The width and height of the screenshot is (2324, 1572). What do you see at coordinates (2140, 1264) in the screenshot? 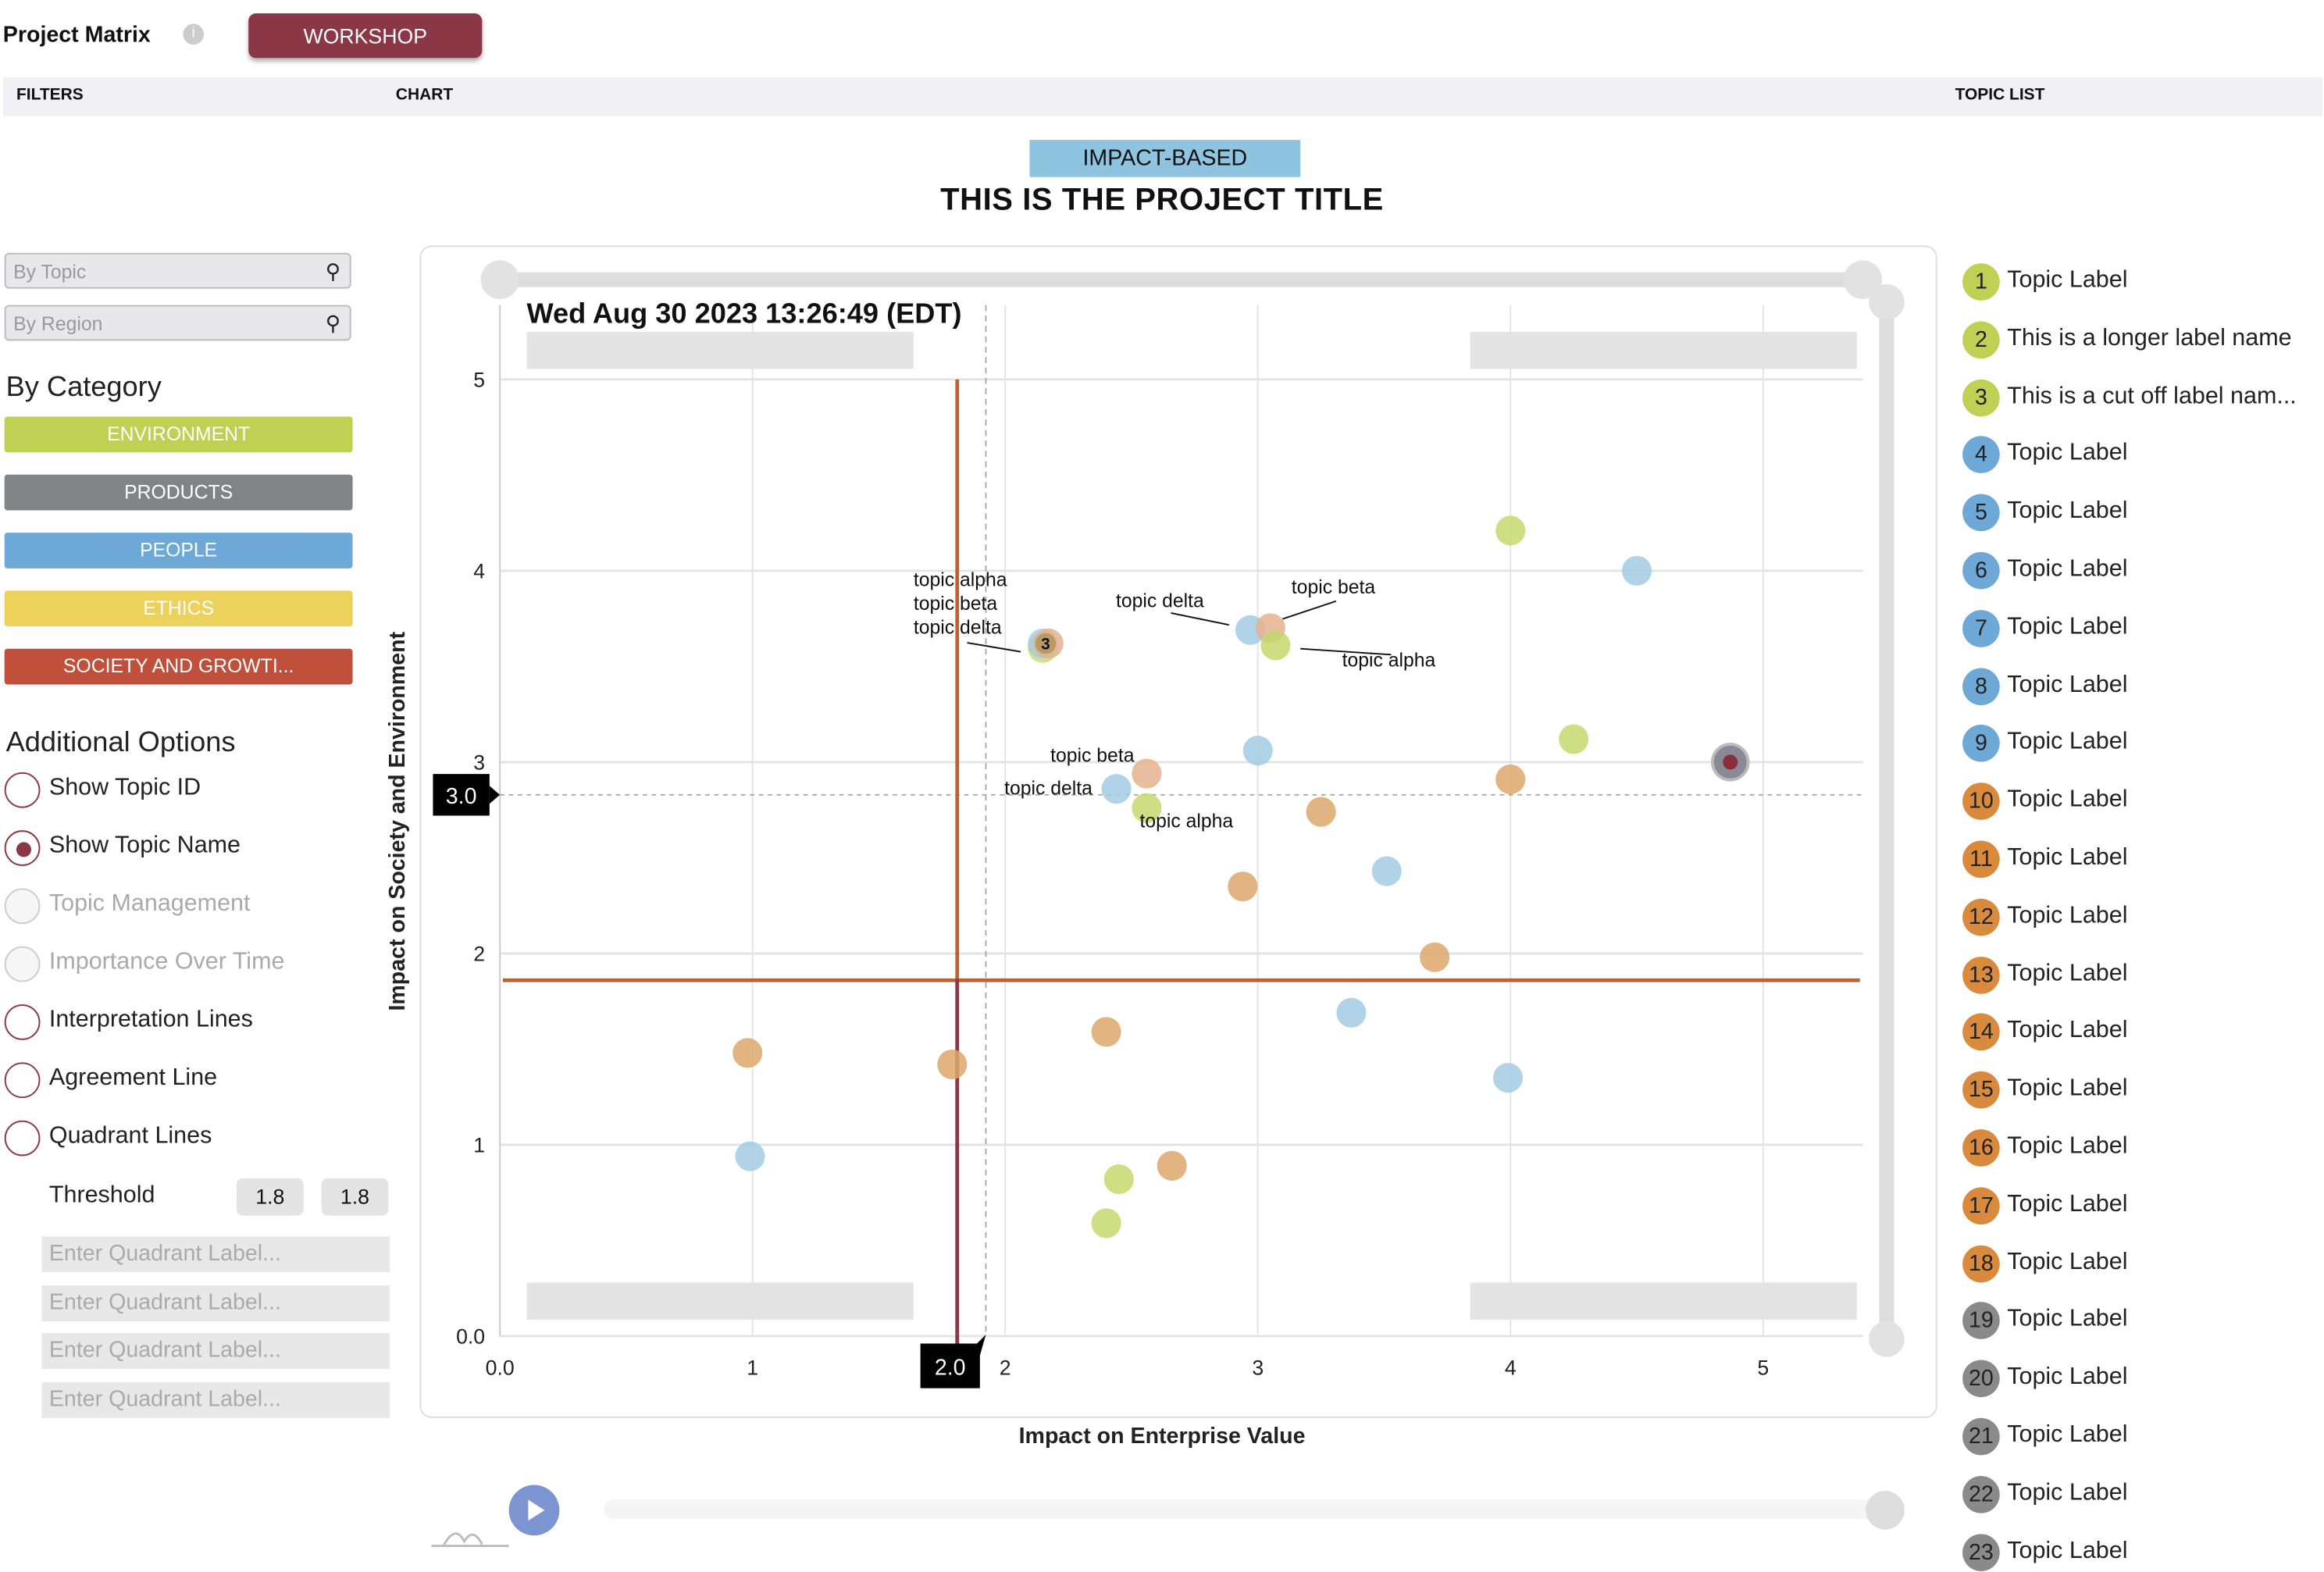
I see `topic-list-item: 18 Topic Label` at bounding box center [2140, 1264].